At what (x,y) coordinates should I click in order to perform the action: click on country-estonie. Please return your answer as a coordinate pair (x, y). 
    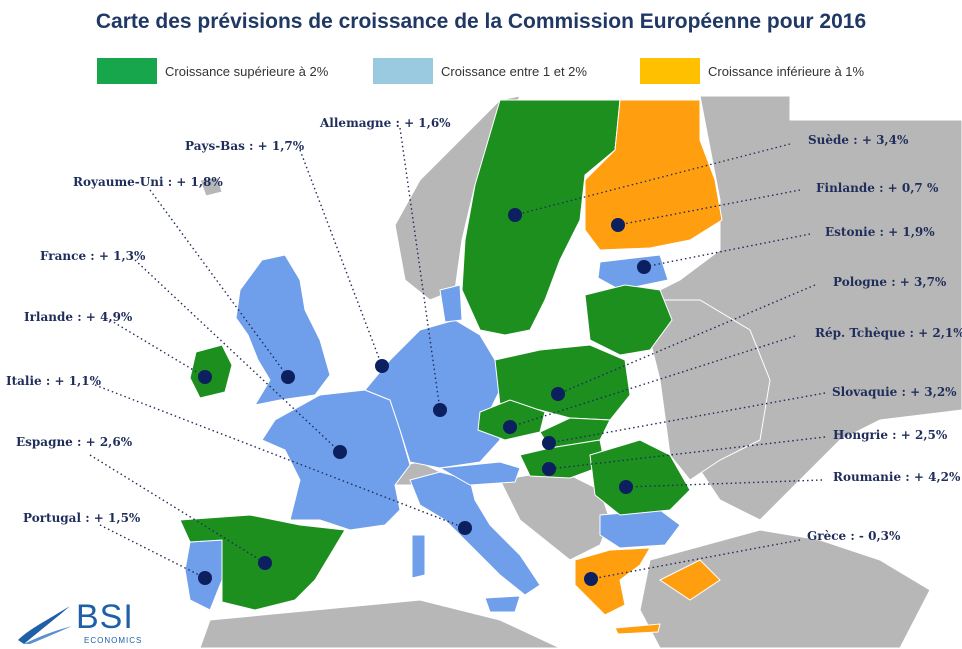
    Looking at the image, I should click on (633, 272).